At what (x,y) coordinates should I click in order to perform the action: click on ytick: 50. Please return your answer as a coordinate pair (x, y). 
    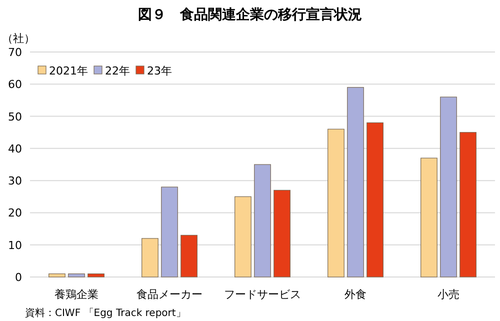
    Looking at the image, I should click on (15, 117).